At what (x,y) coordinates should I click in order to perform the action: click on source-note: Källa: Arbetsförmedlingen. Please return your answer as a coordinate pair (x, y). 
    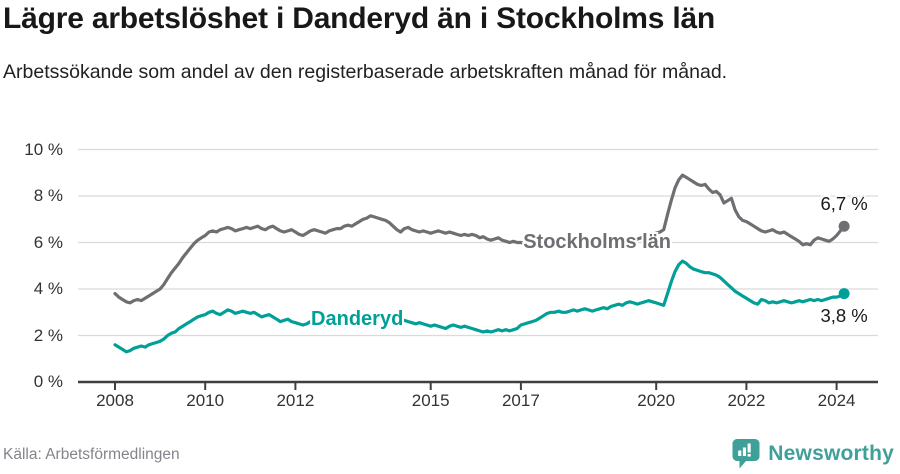
    Looking at the image, I should click on (91, 454).